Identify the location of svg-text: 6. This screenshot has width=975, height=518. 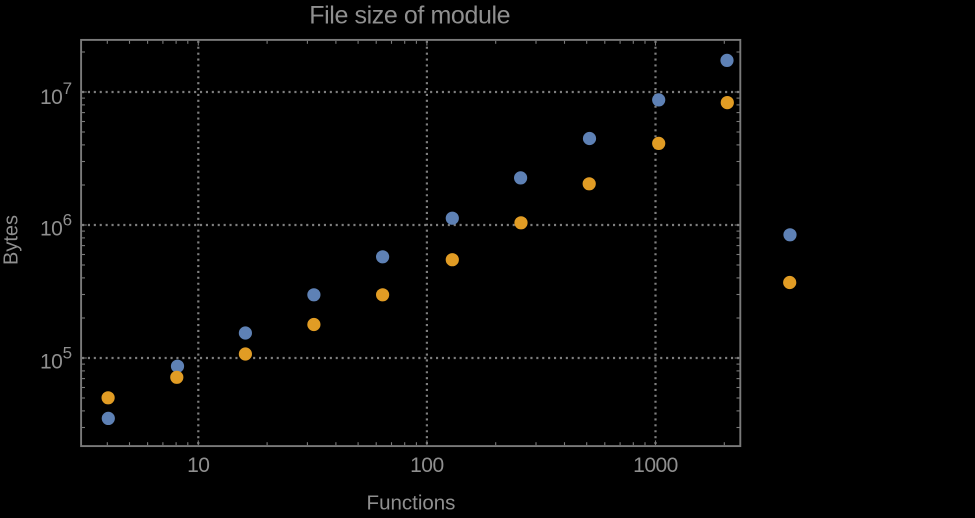
(67, 220).